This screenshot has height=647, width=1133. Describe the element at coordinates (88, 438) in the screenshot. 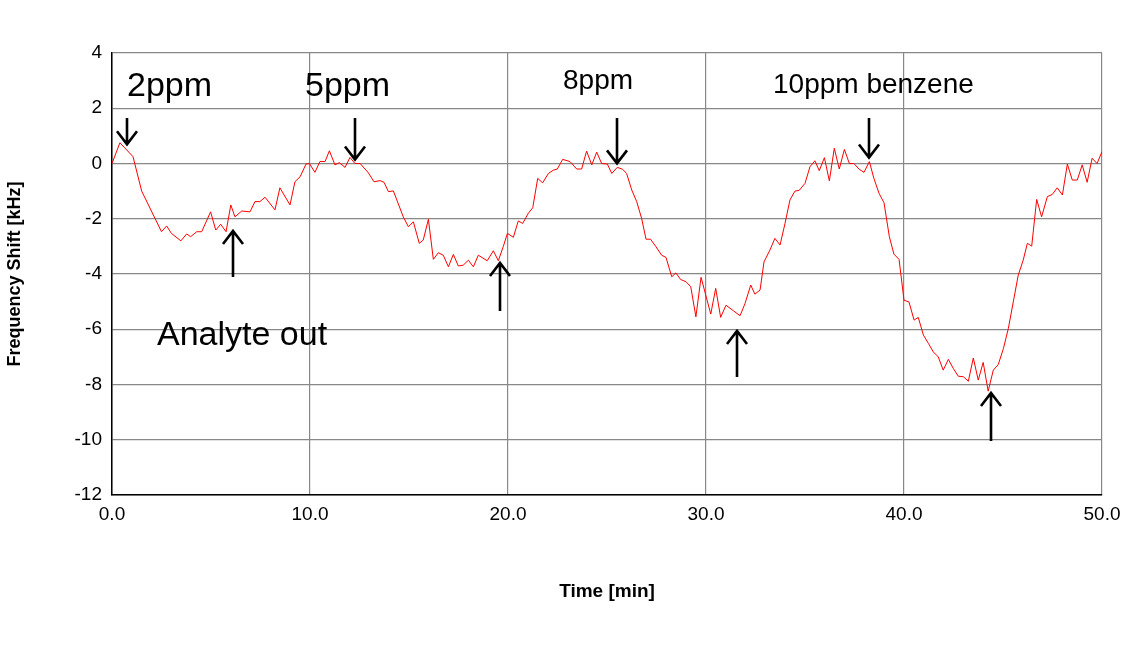

I see `y-tick-label: -10` at that location.